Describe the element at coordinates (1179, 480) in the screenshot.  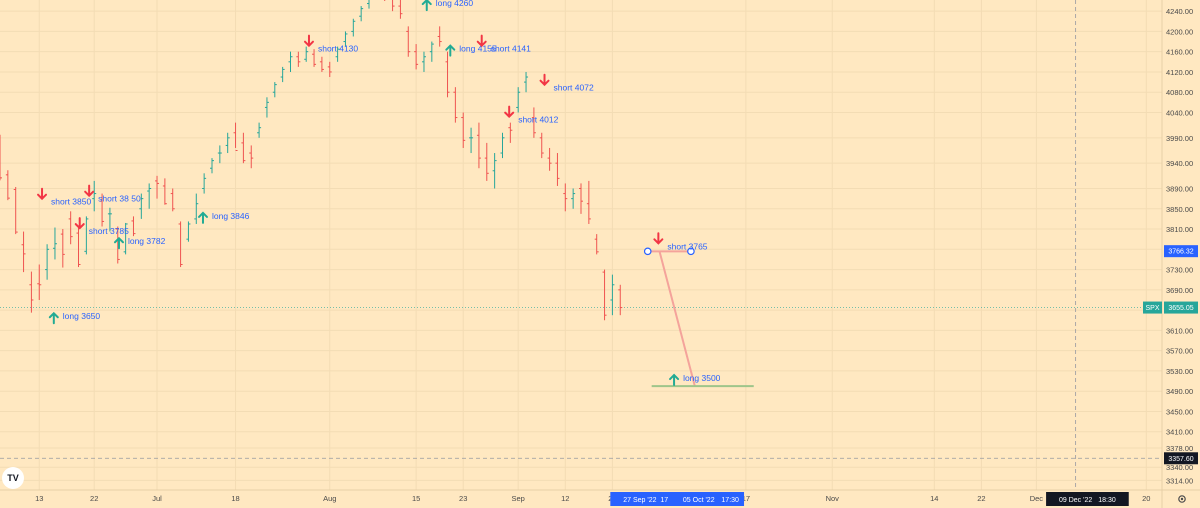
I see `y-tick-label: 3314.00` at that location.